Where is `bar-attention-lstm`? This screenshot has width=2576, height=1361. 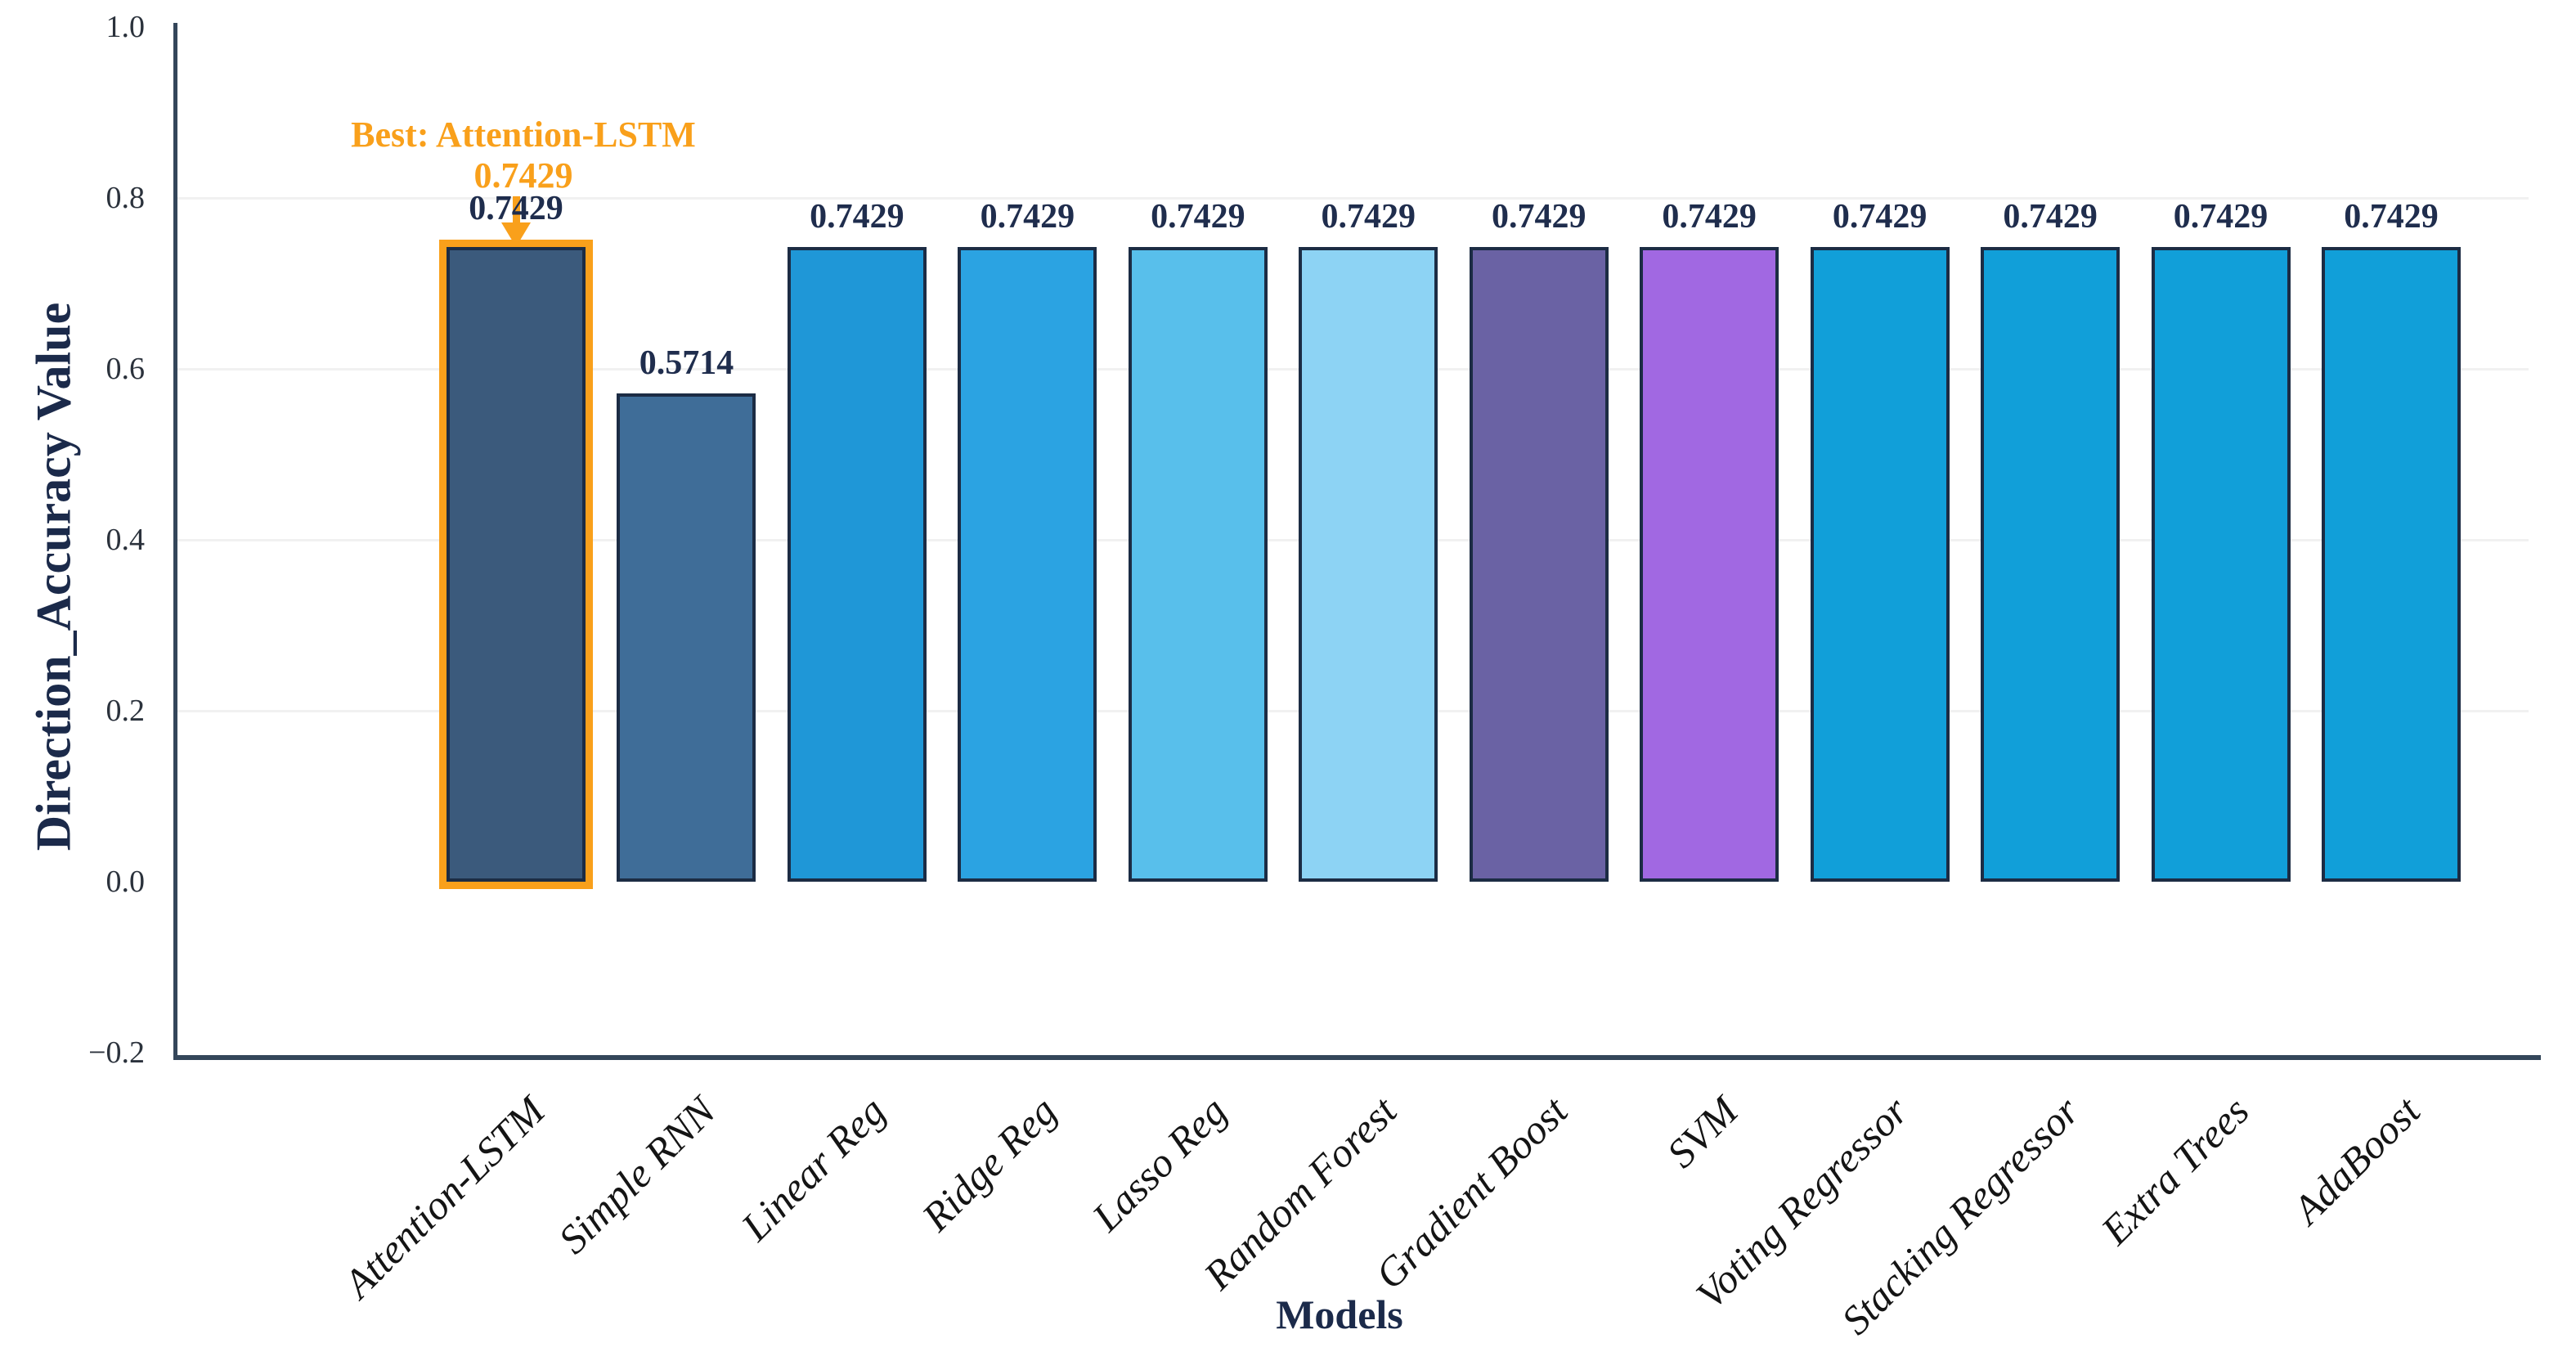 bar-attention-lstm is located at coordinates (516, 564).